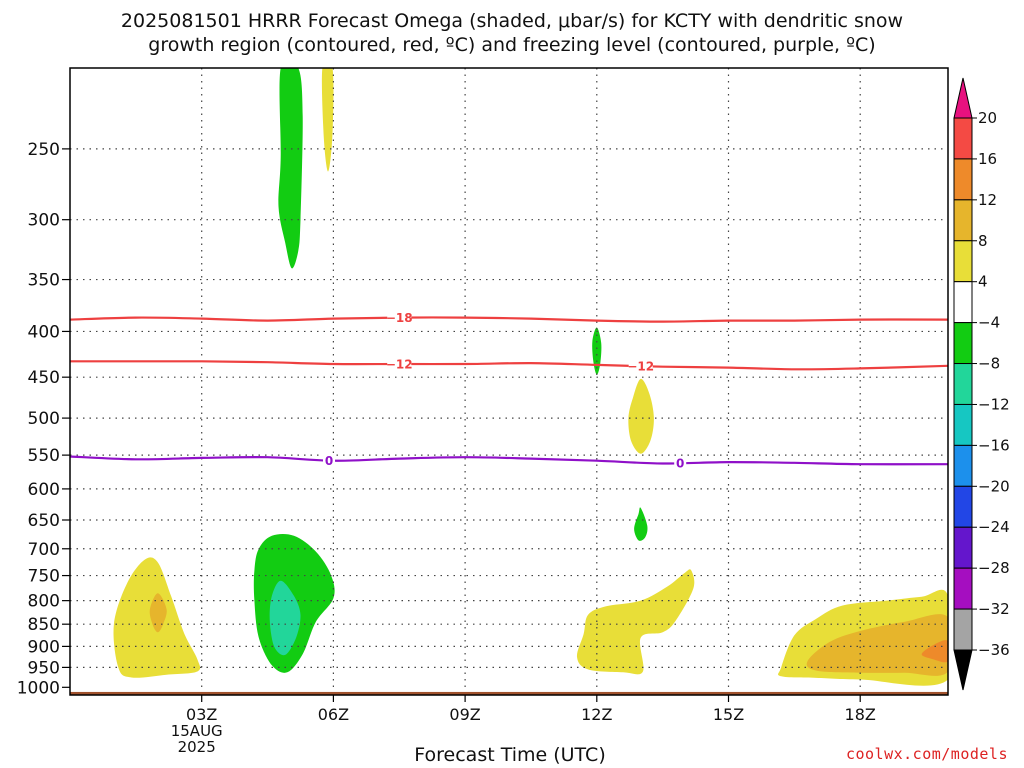 The width and height of the screenshot is (1024, 768). I want to click on contour-label--18-0: −18, so click(399, 318).